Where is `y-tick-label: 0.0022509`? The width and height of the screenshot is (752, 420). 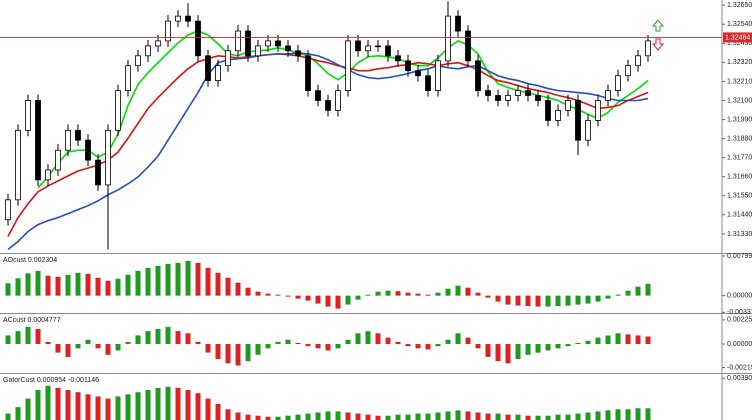
y-tick-label: 0.0022509 is located at coordinates (739, 320).